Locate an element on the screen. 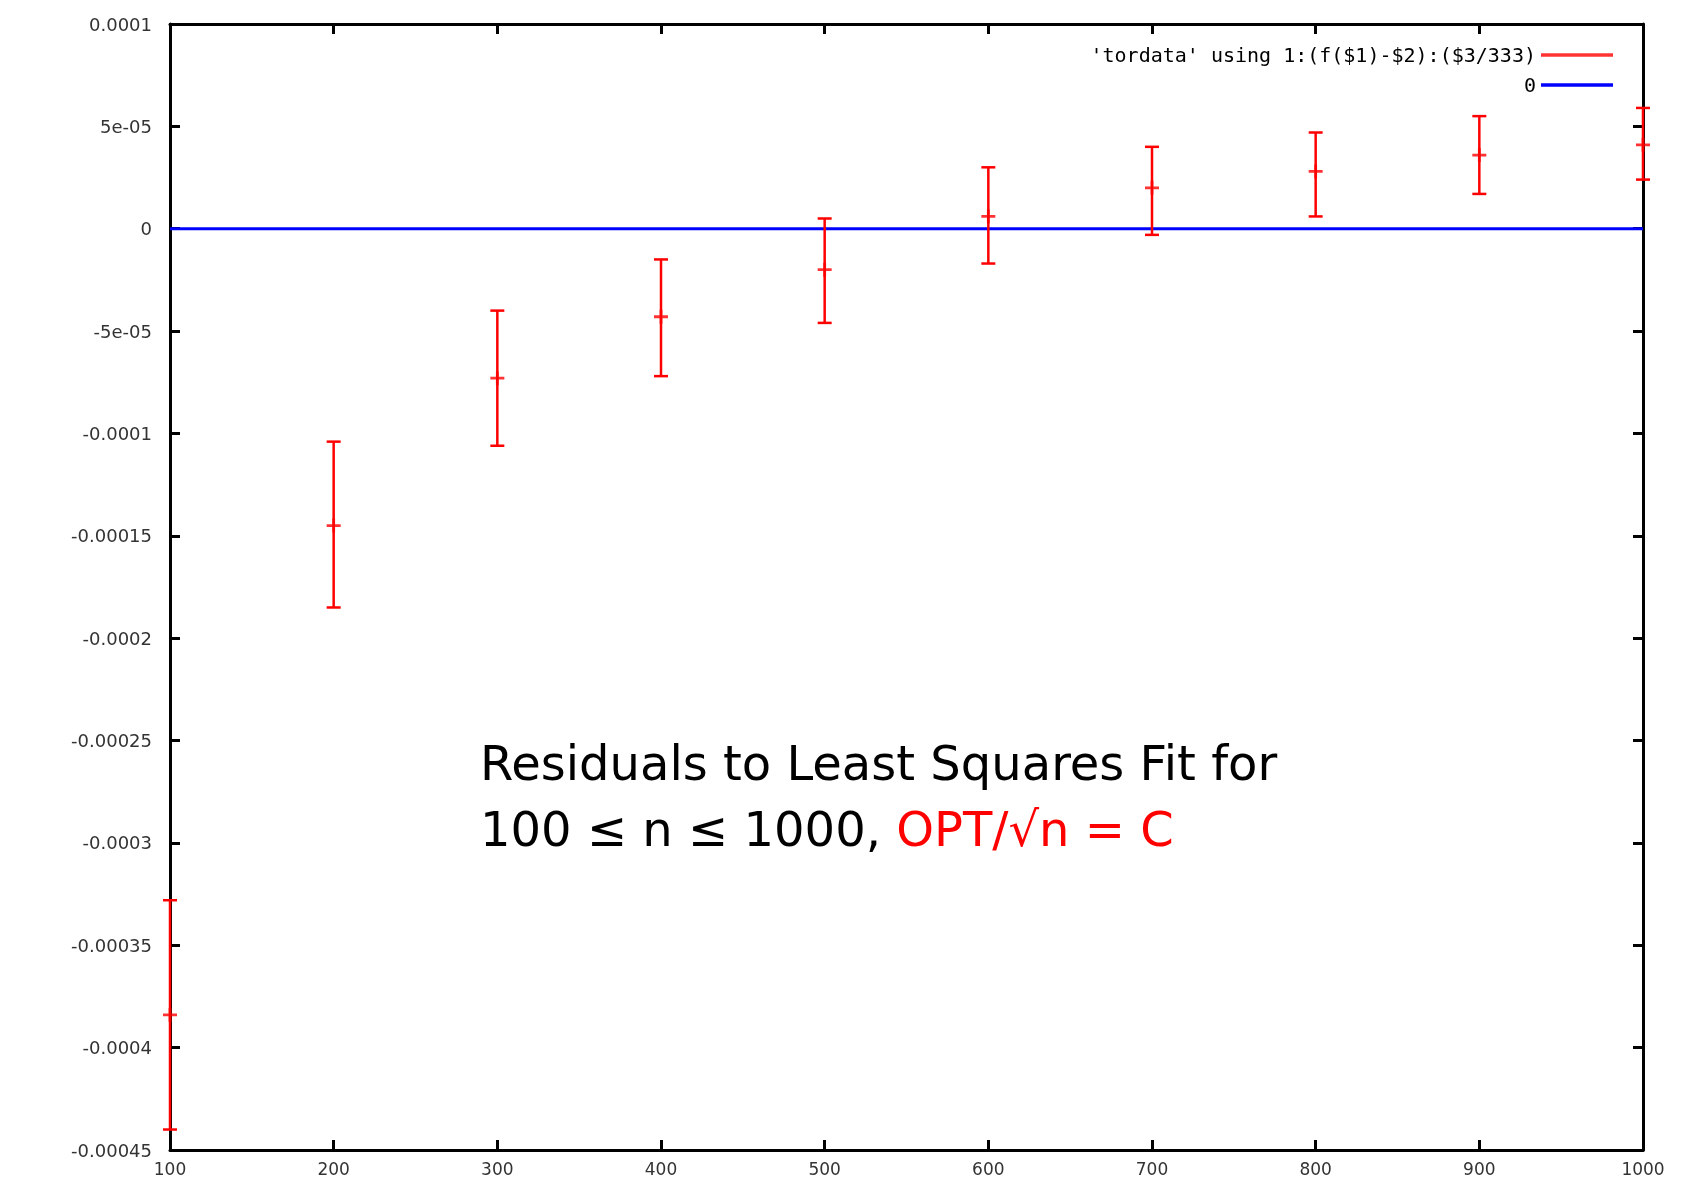  y-tick-label: -5e-05 is located at coordinates (122, 331).